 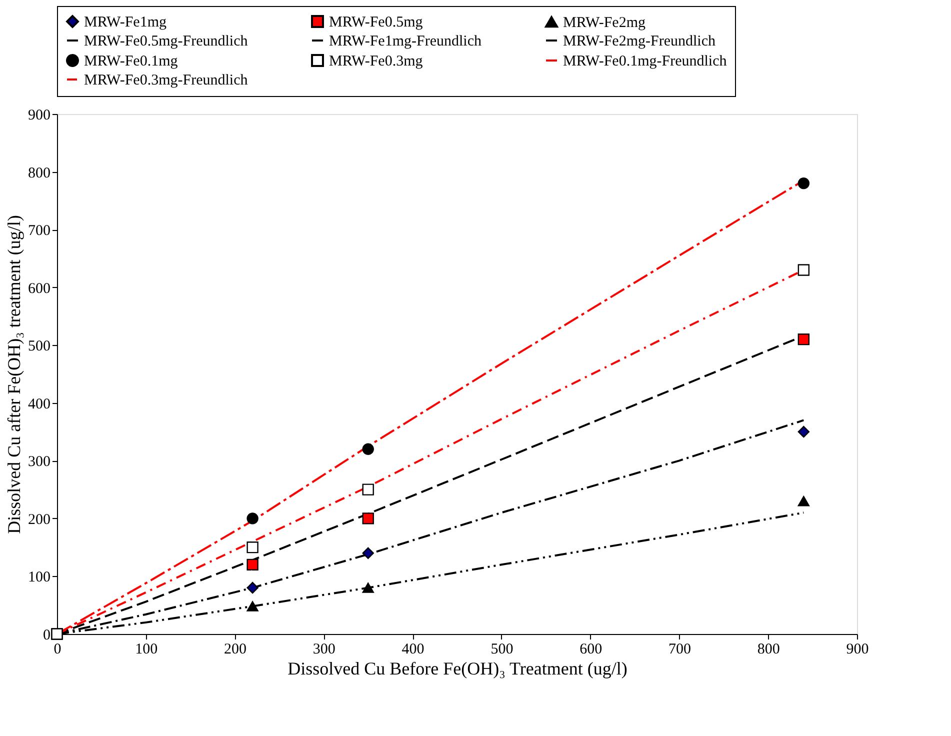 I want to click on y-tick-label: 600, so click(x=39, y=288).